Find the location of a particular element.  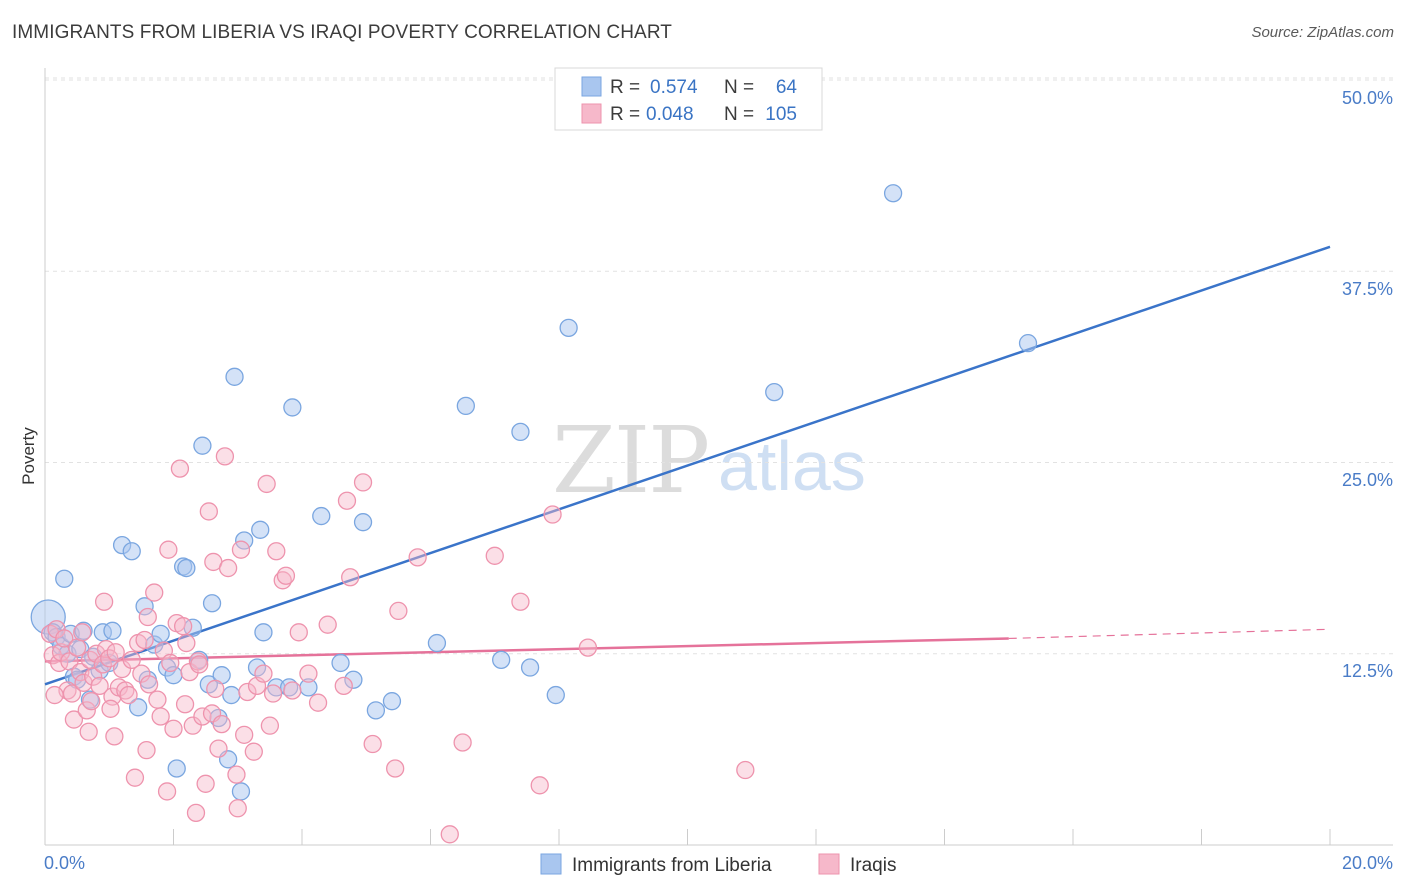

y-axis-label: Poverty is located at coordinates (28, 456).